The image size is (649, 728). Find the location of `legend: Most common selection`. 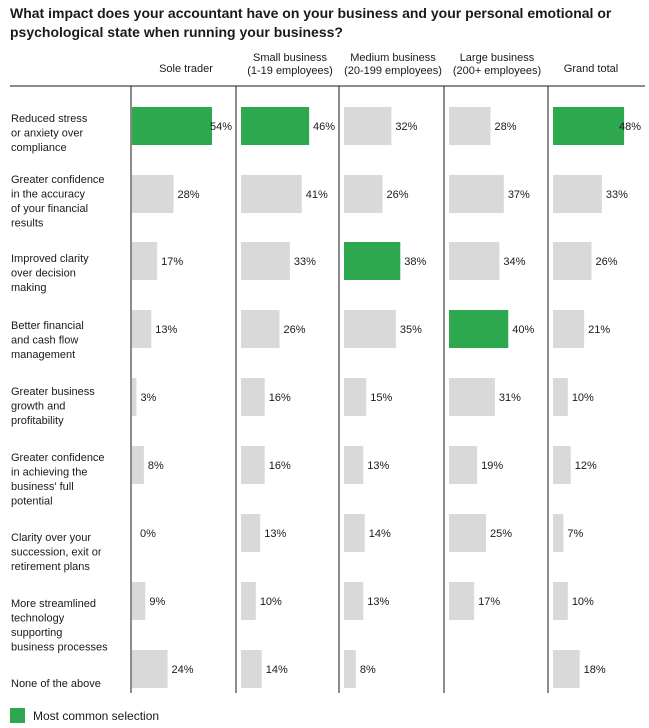

legend: Most common selection is located at coordinates (84, 715).